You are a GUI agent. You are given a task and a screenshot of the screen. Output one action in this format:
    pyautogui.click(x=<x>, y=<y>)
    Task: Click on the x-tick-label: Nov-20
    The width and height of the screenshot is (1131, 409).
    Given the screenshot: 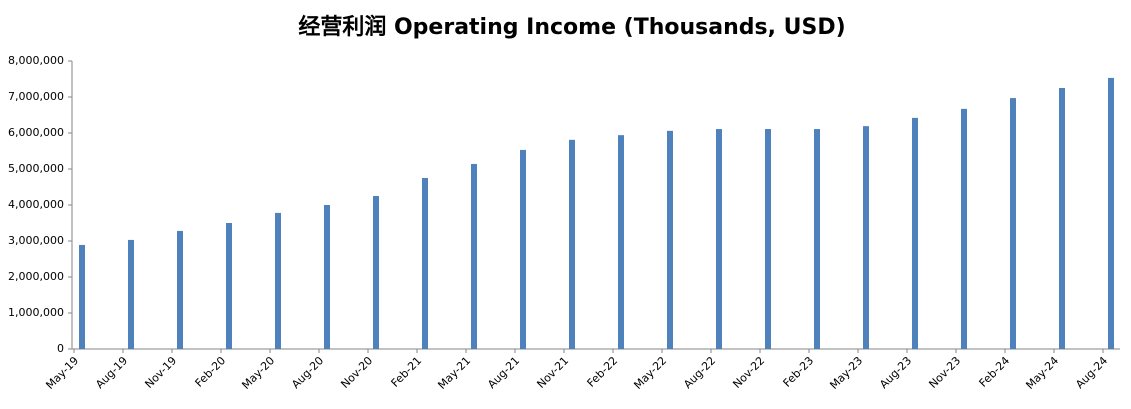 What is the action you would take?
    pyautogui.click(x=356, y=372)
    